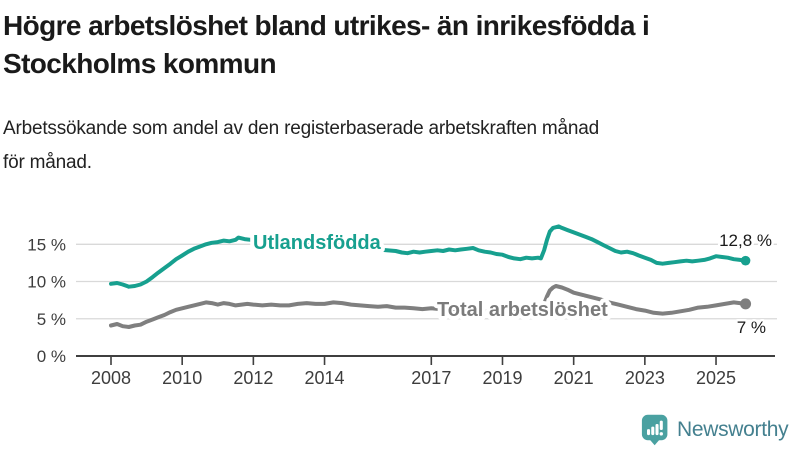 The image size is (800, 450). Describe the element at coordinates (111, 378) in the screenshot. I see `x-tick-label-2008: 2008` at that location.